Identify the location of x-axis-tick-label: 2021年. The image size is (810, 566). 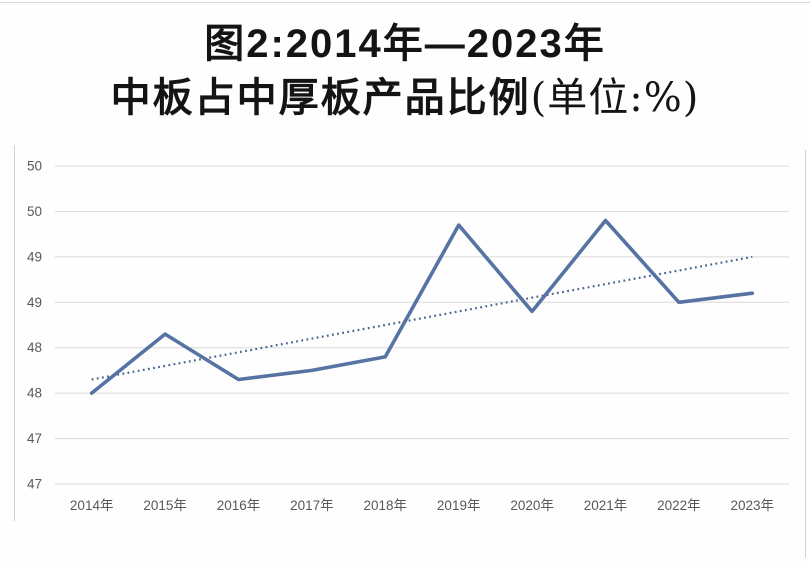
(606, 505).